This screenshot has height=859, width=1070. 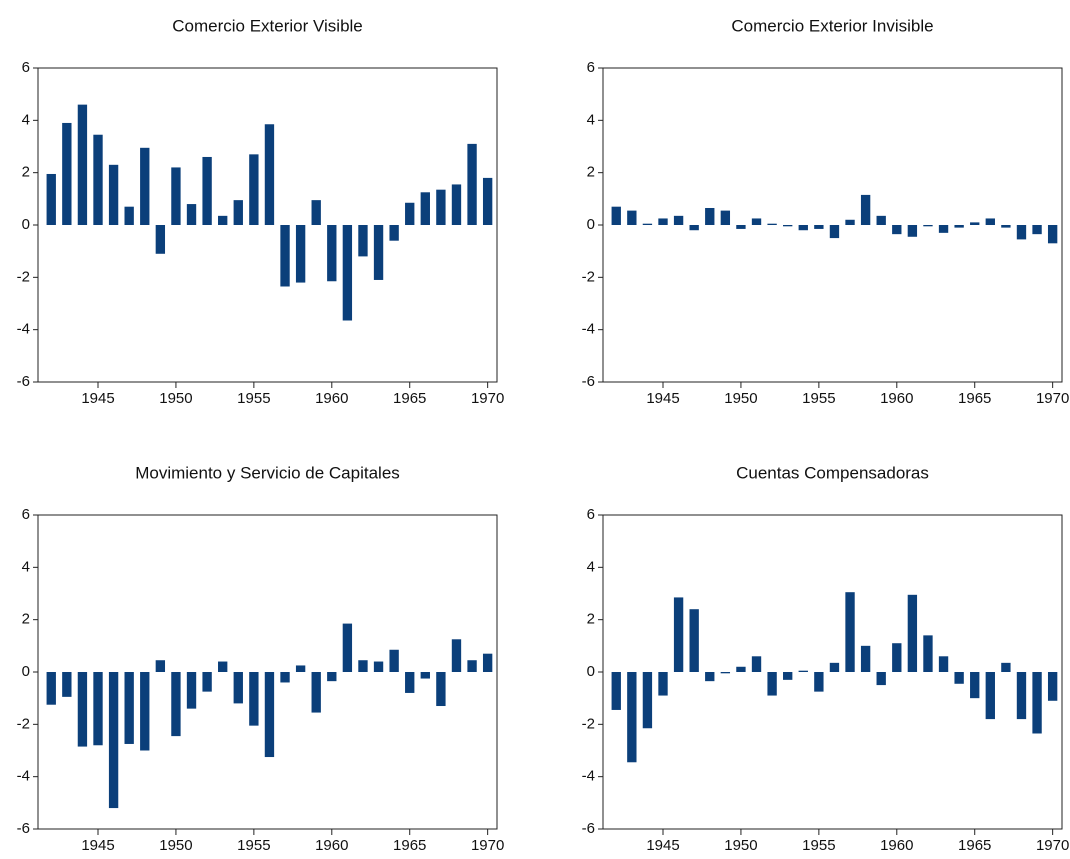 What do you see at coordinates (487, 845) in the screenshot?
I see `x-tick-label: 1970` at bounding box center [487, 845].